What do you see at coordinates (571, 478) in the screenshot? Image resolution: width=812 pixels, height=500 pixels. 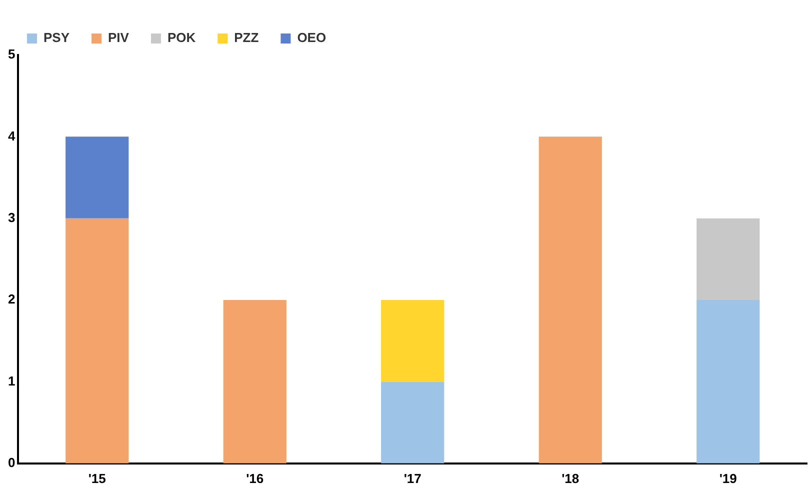 I see `x-tick-label: '18` at bounding box center [571, 478].